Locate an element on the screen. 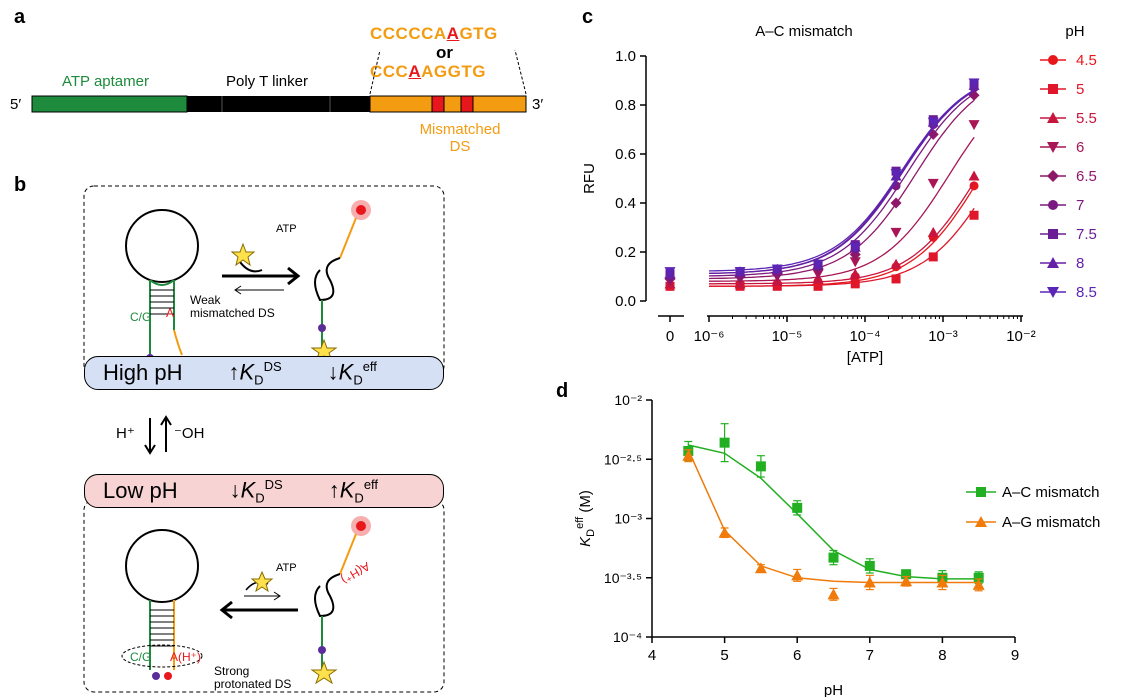  construct-diagram is located at coordinates (280, 70).